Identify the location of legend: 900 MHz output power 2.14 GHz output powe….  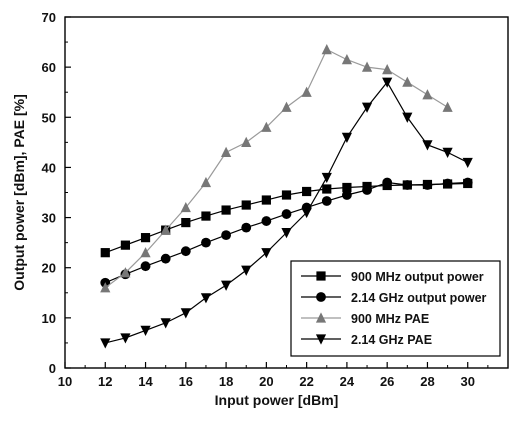
(395, 308).